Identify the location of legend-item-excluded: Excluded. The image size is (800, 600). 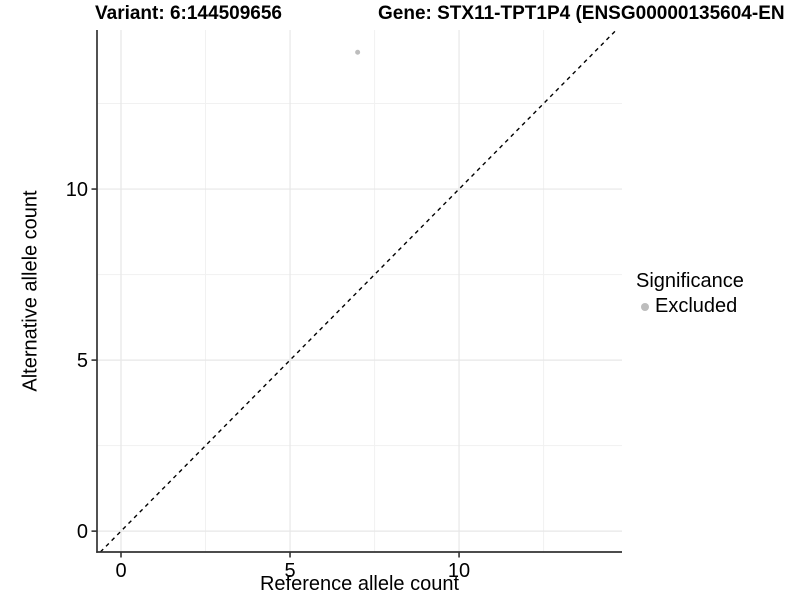
(690, 306).